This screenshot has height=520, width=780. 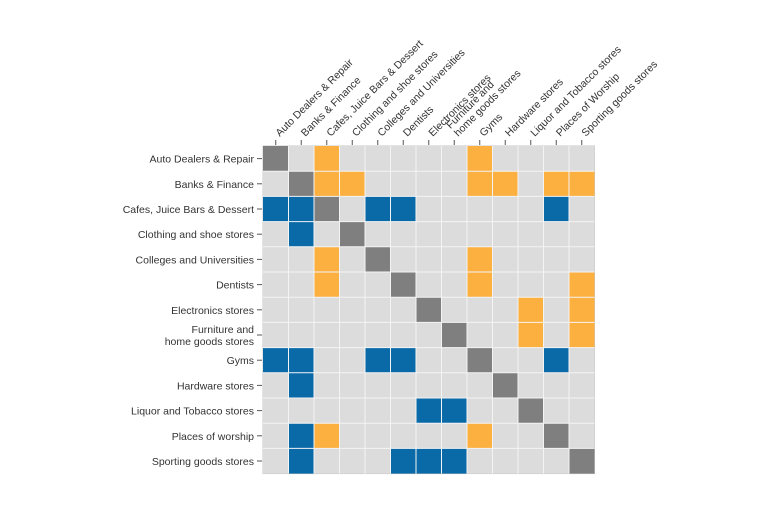 I want to click on row-label: Cafes, Juice Bars & Dessert, so click(x=188, y=210).